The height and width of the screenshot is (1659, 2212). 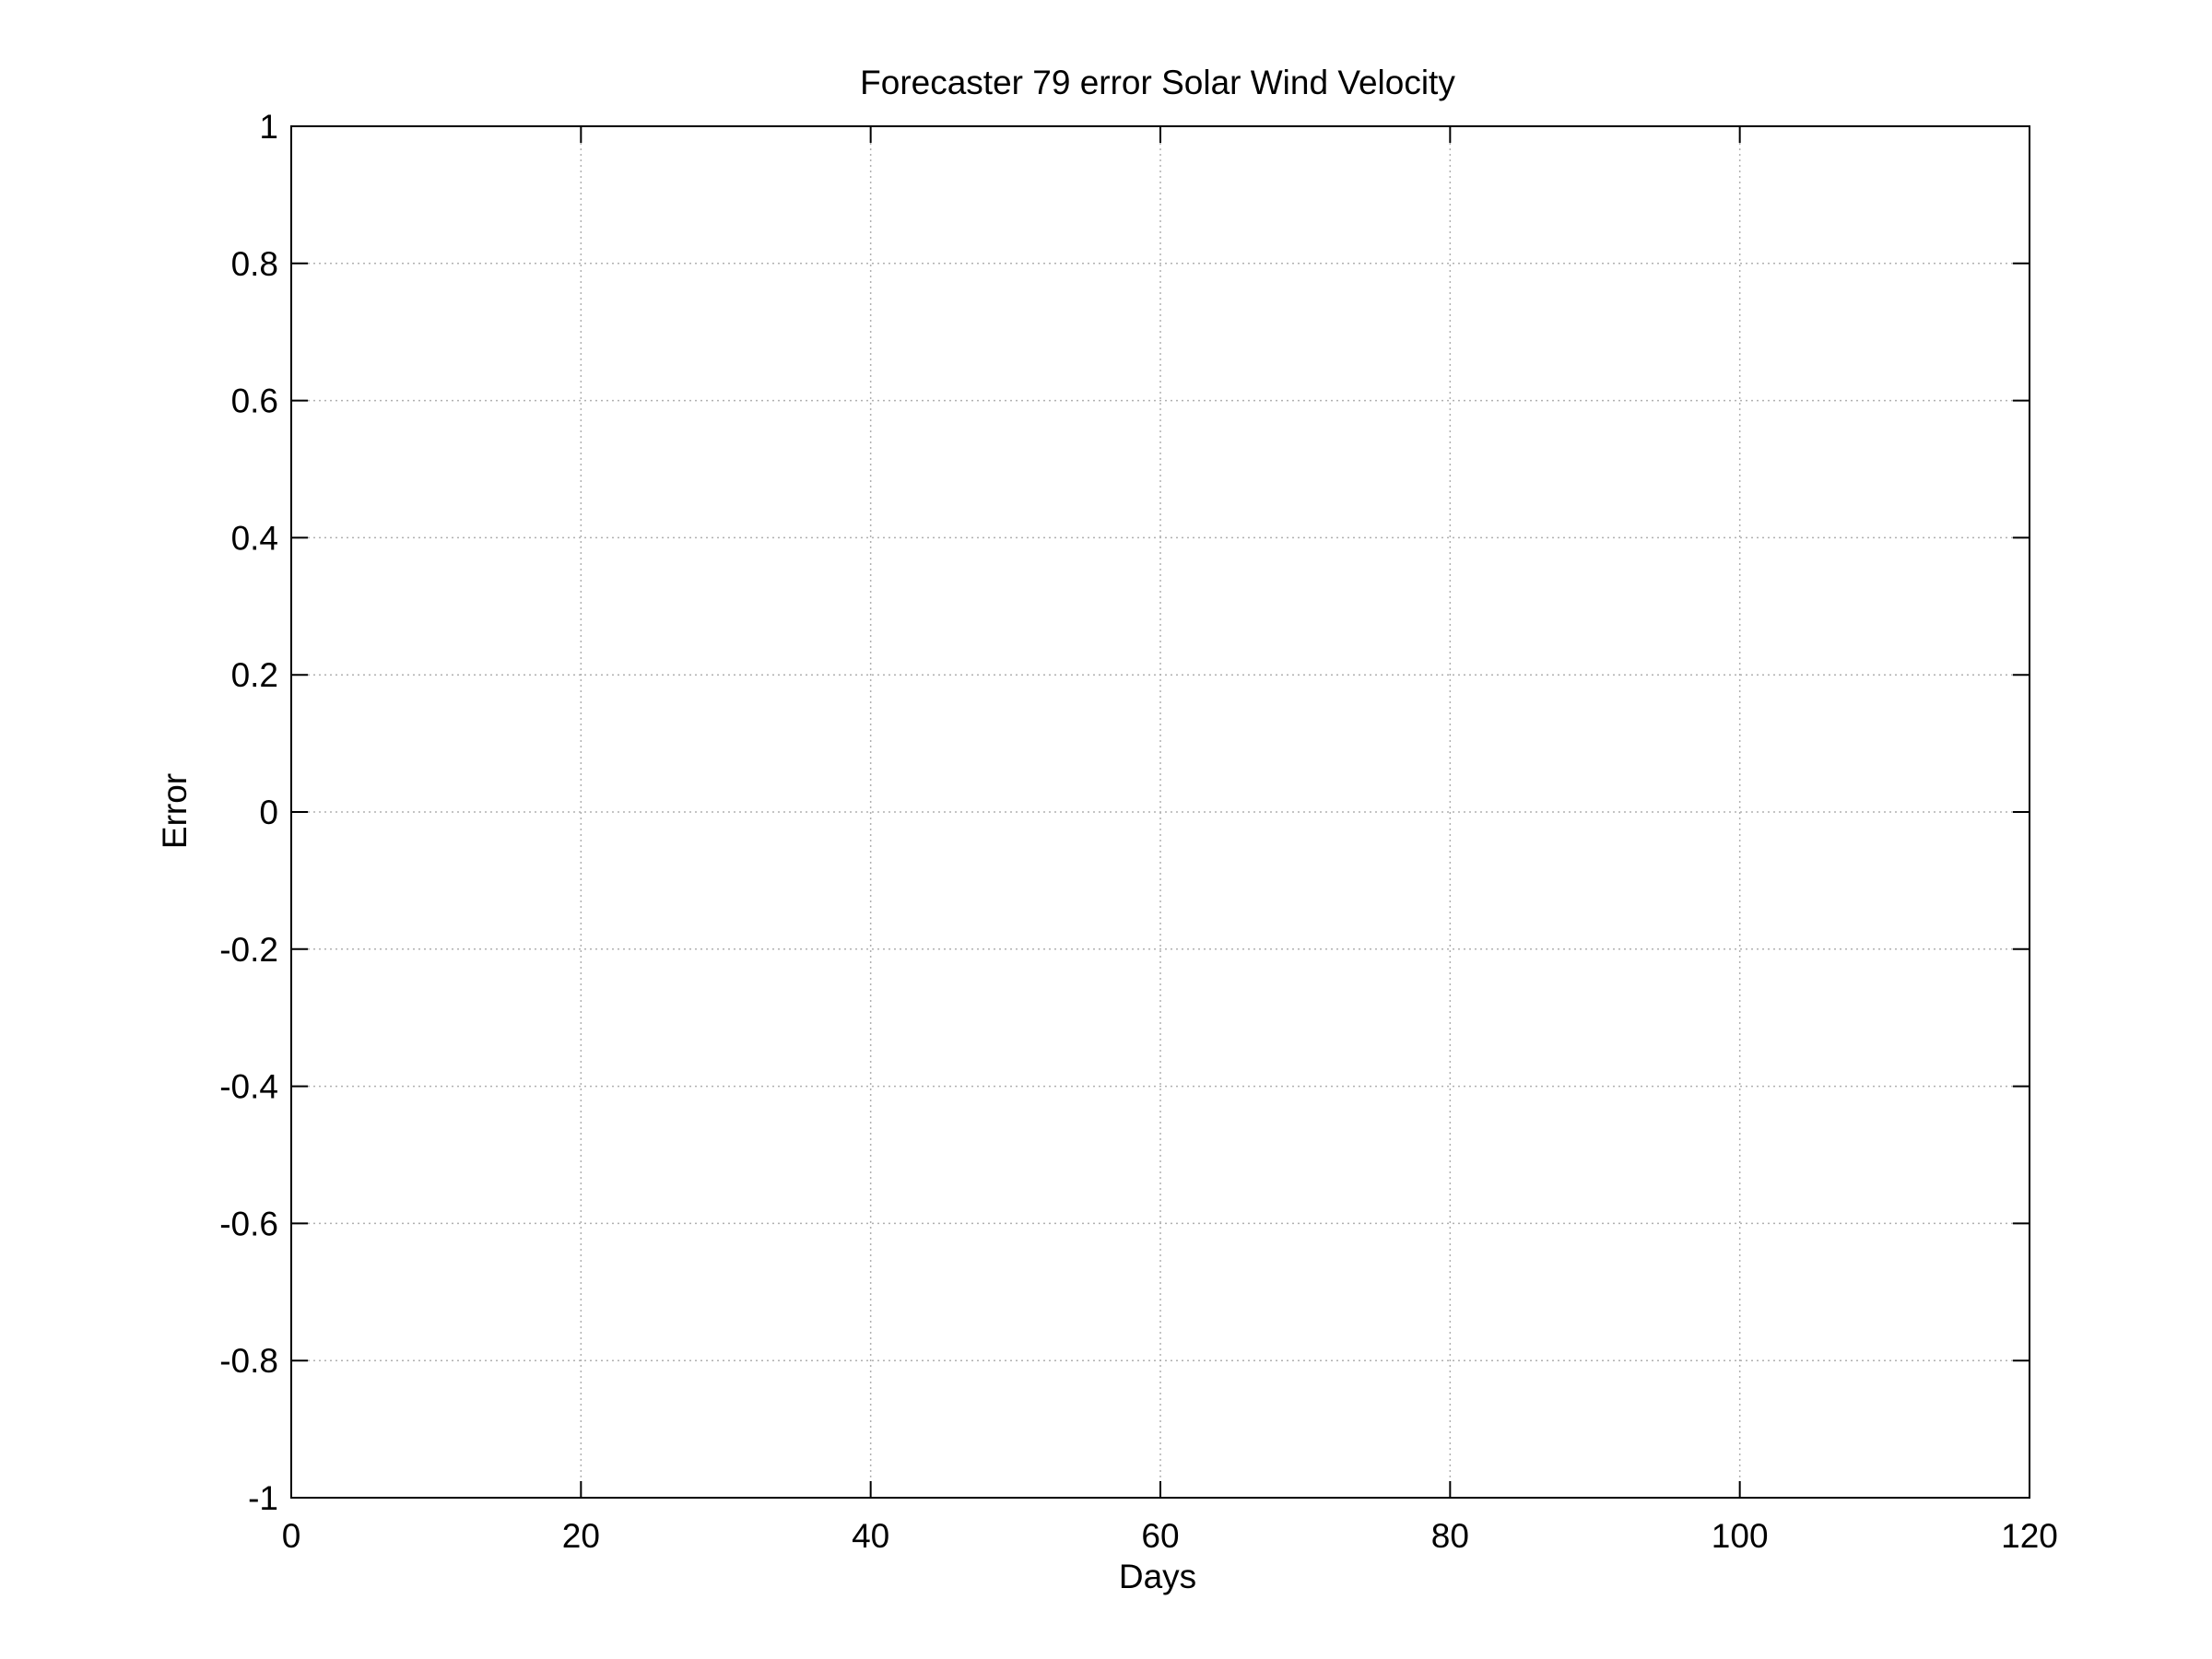 What do you see at coordinates (175, 811) in the screenshot?
I see `y-axis-label: Error` at bounding box center [175, 811].